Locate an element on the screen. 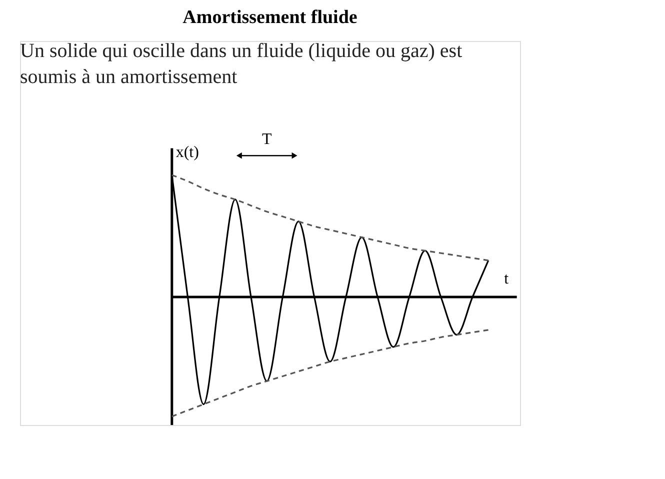  text: T is located at coordinates (267, 139).